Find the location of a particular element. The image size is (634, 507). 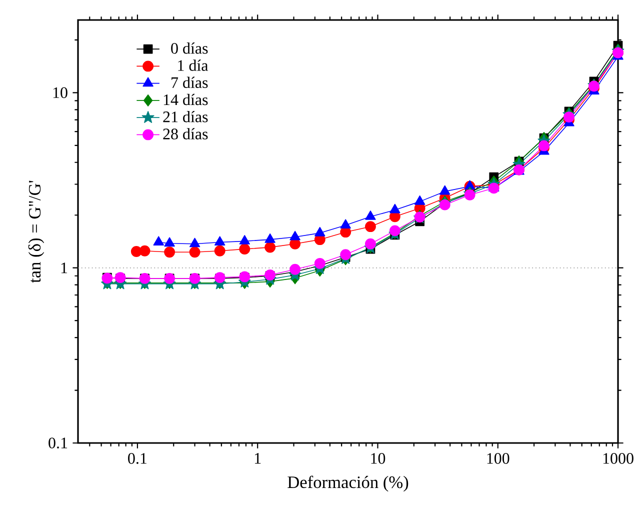

legend-label: 28 días is located at coordinates (185, 134).